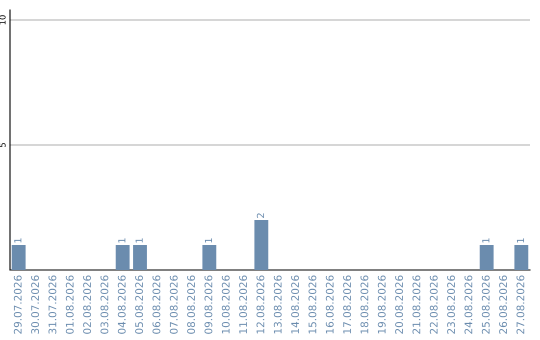  What do you see at coordinates (278, 305) in the screenshot?
I see `x-tick-label: 13.08.2026` at bounding box center [278, 305].